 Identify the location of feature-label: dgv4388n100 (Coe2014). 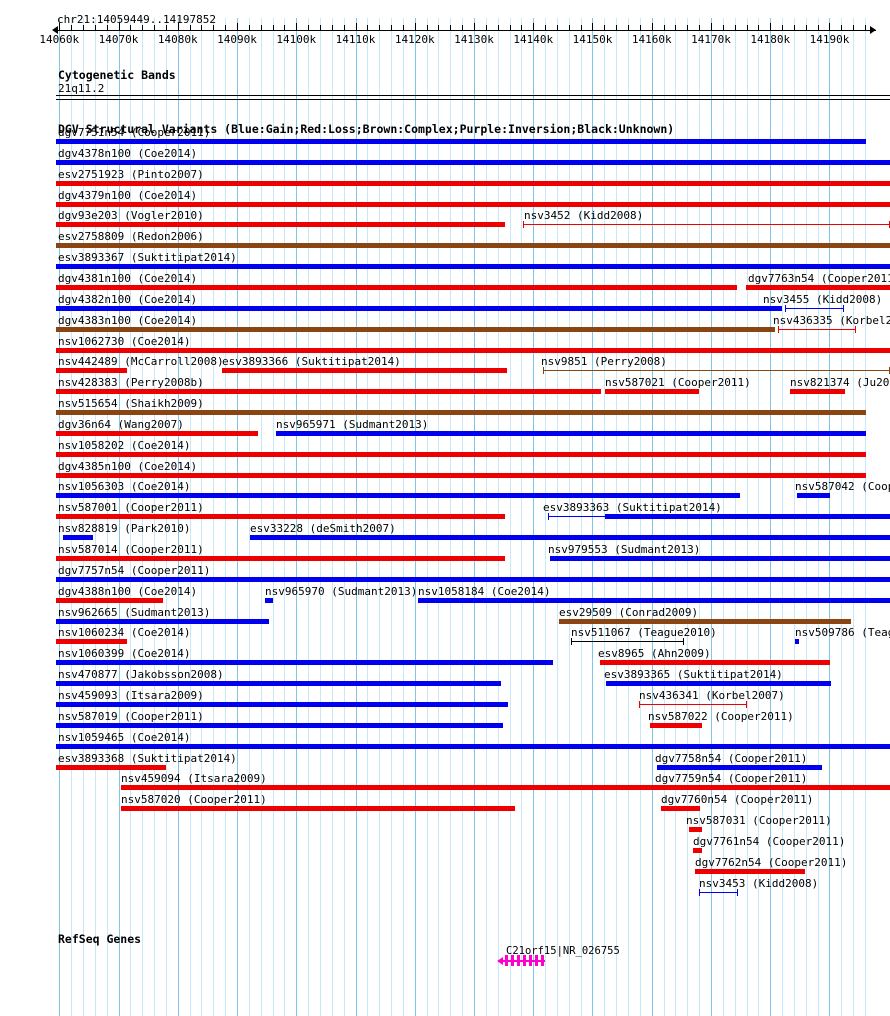
(128, 591).